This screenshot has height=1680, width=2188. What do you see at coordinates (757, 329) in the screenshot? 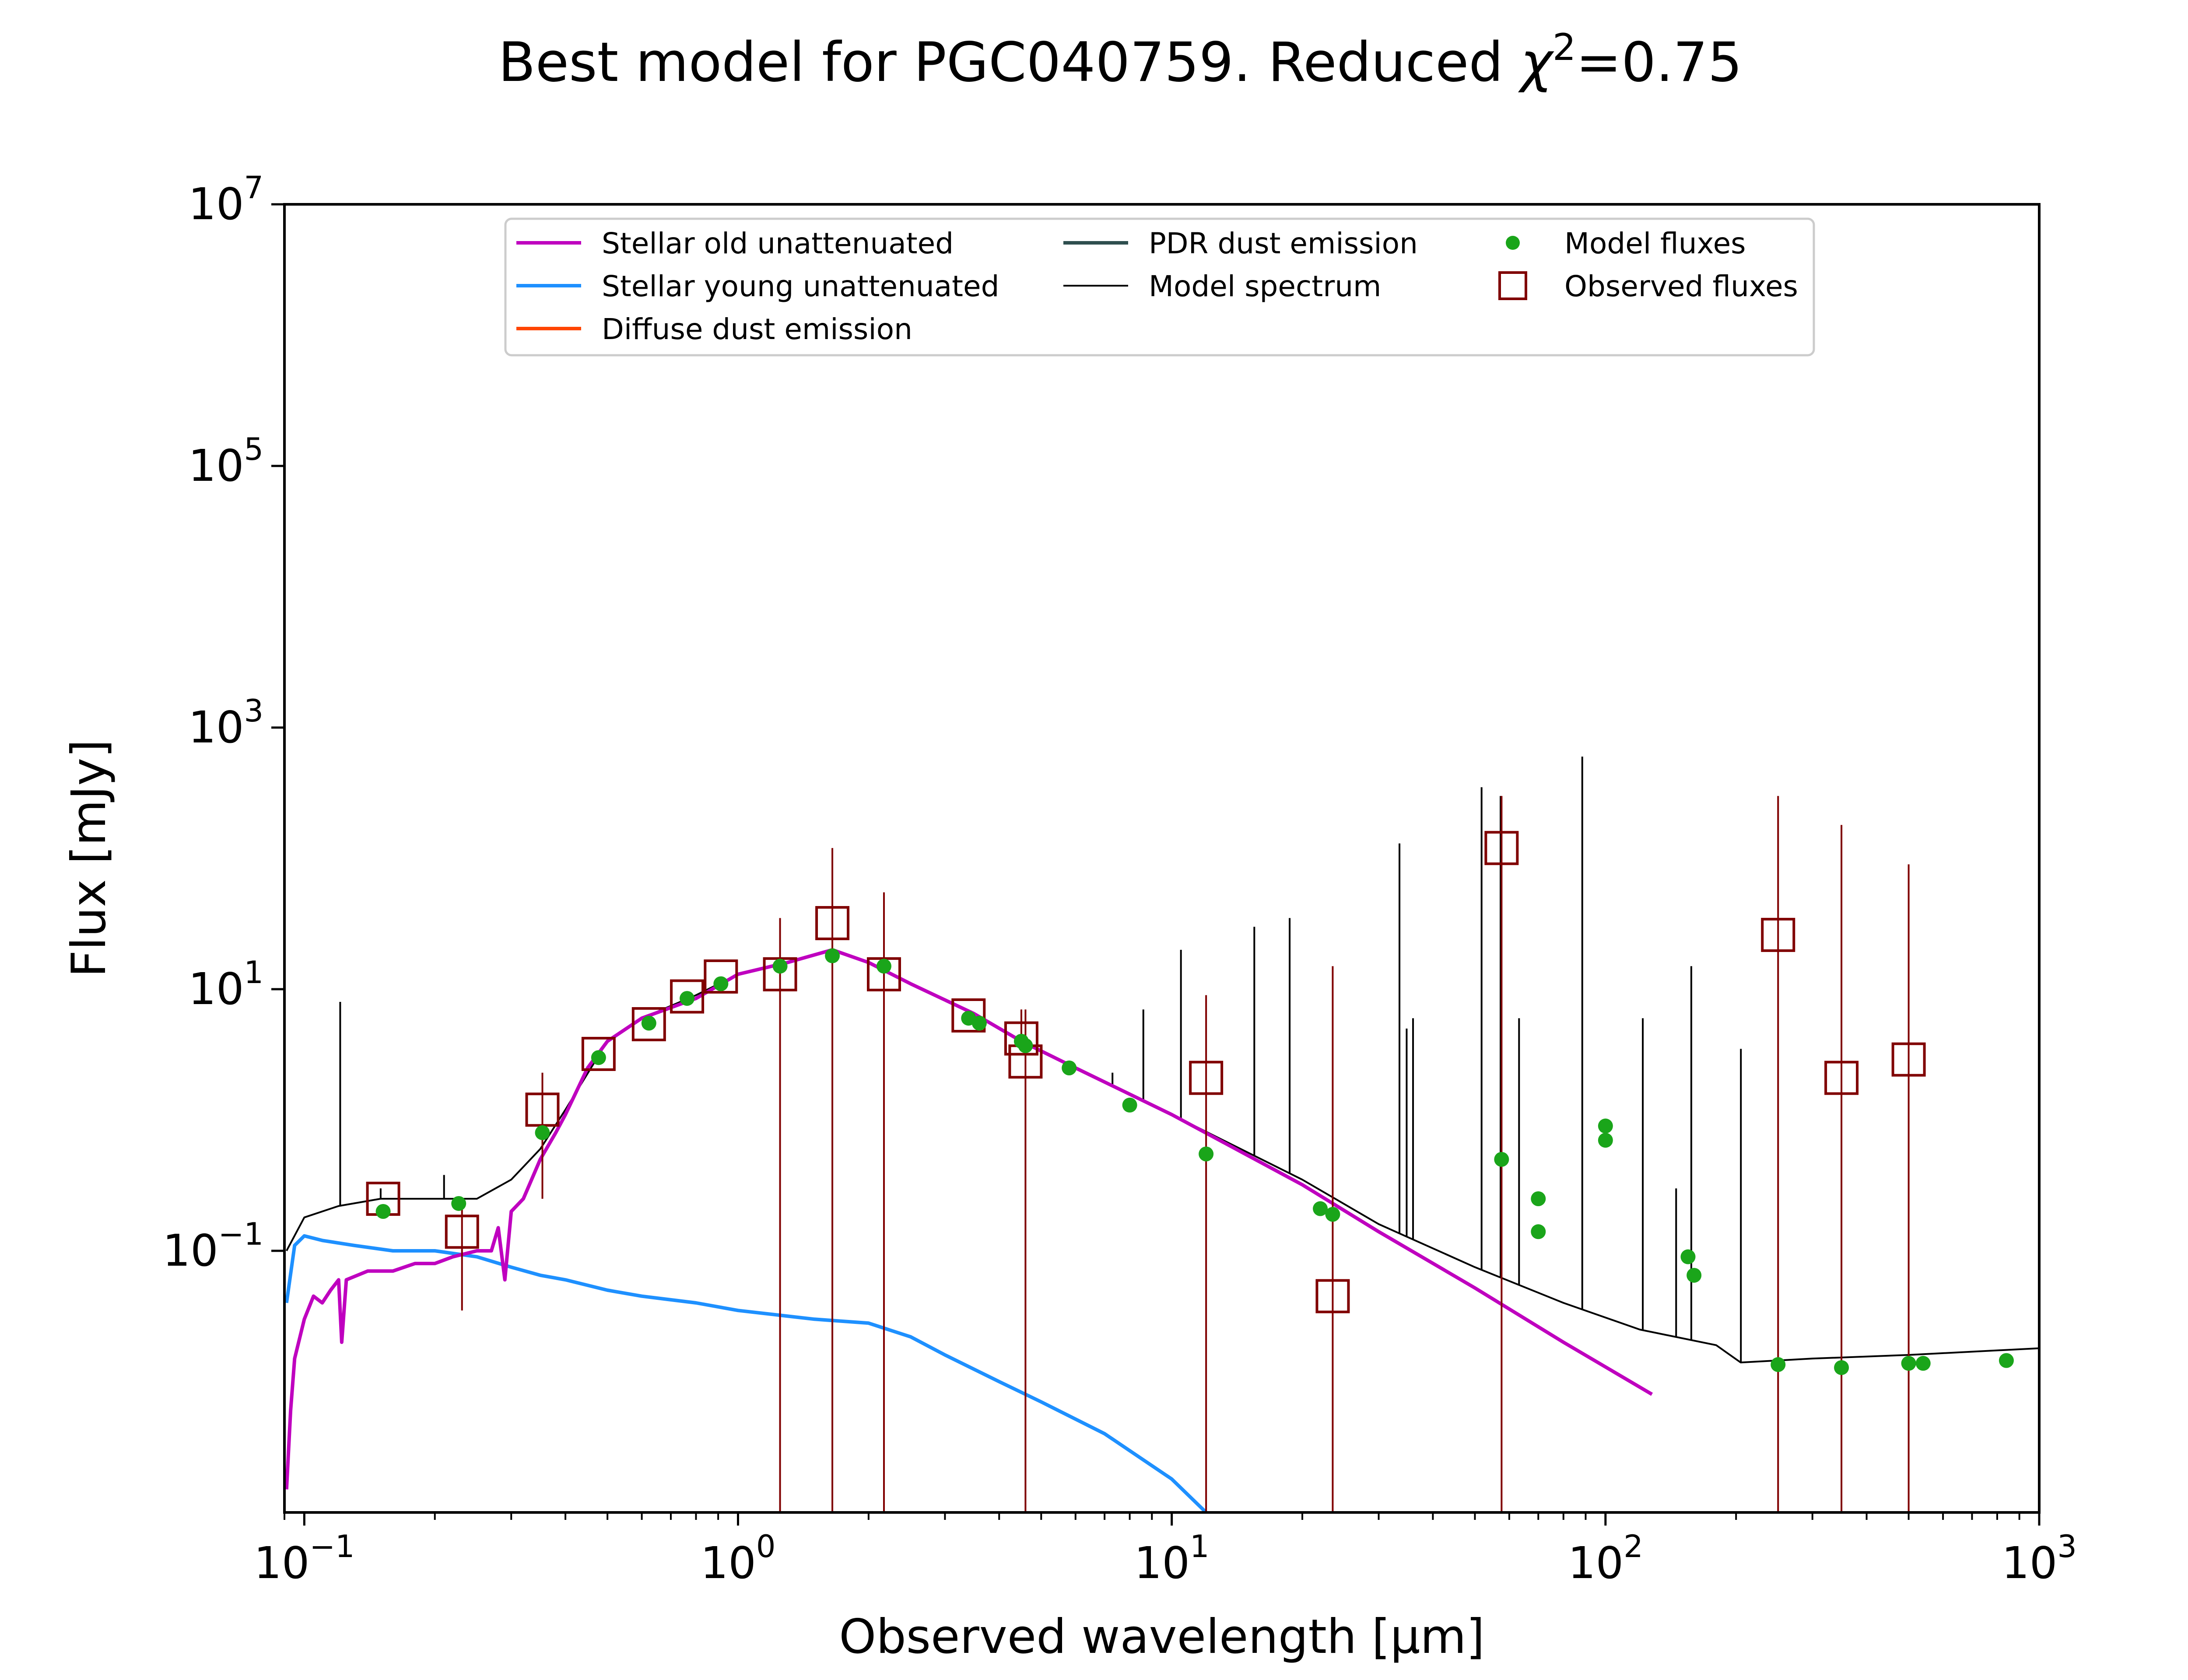
I see `legend-label: Diffuse dust emission` at bounding box center [757, 329].